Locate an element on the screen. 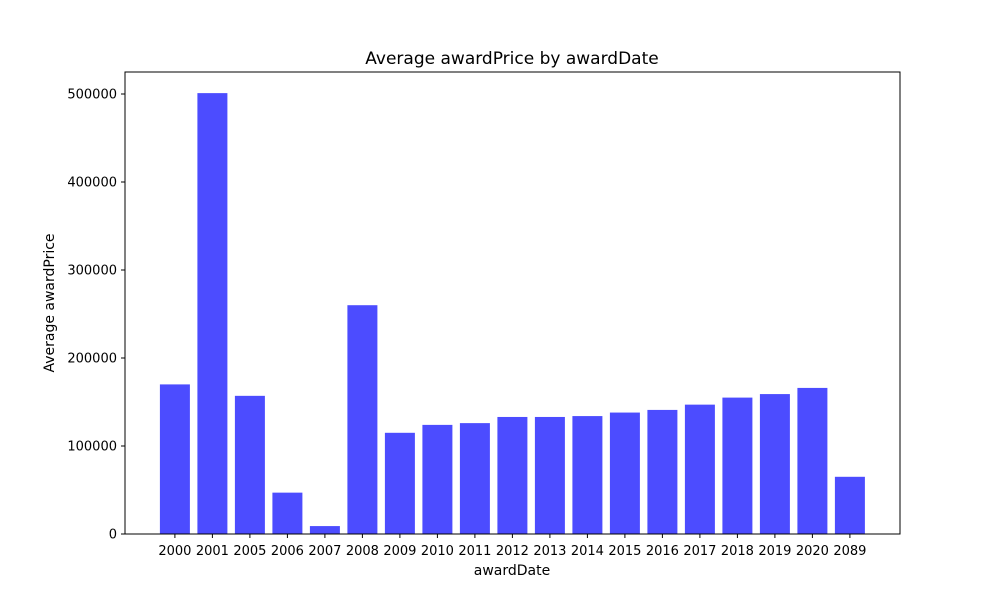  bar-2011 is located at coordinates (474, 478).